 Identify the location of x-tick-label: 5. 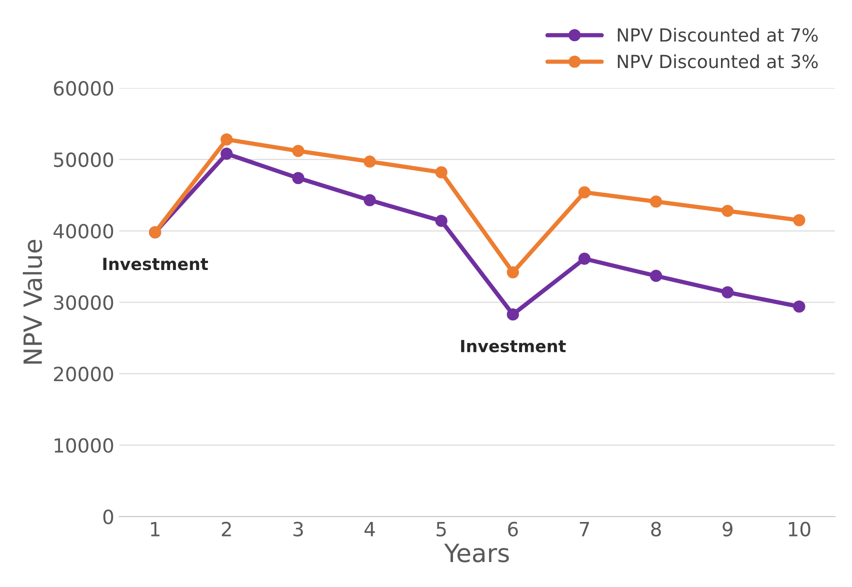
(441, 529).